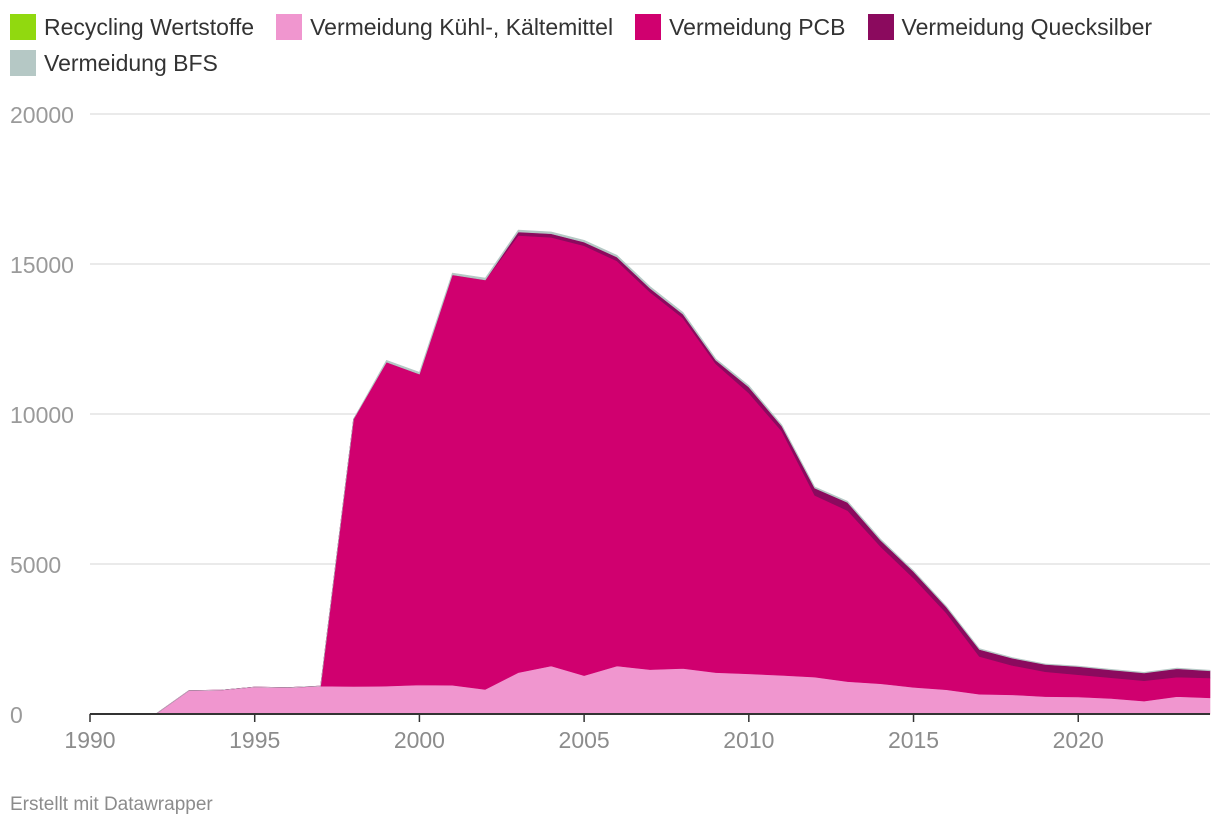 This screenshot has width=1220, height=832. I want to click on legend-item-vermeidung-bfs: Vermeidung BFS, so click(114, 63).